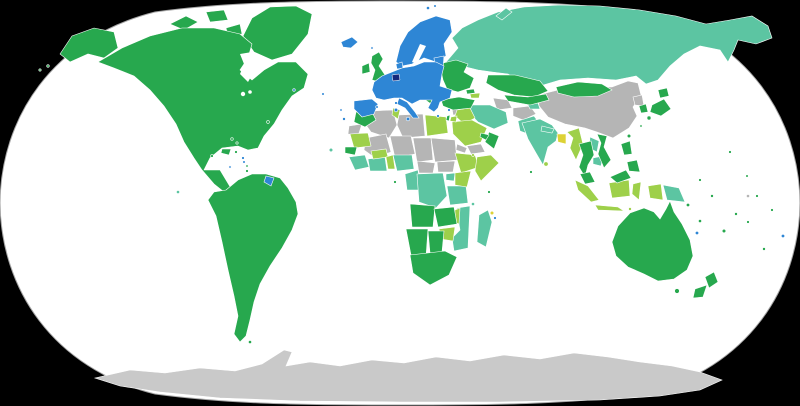  What do you see at coordinates (422, 215) in the screenshot?
I see `region-angola` at bounding box center [422, 215].